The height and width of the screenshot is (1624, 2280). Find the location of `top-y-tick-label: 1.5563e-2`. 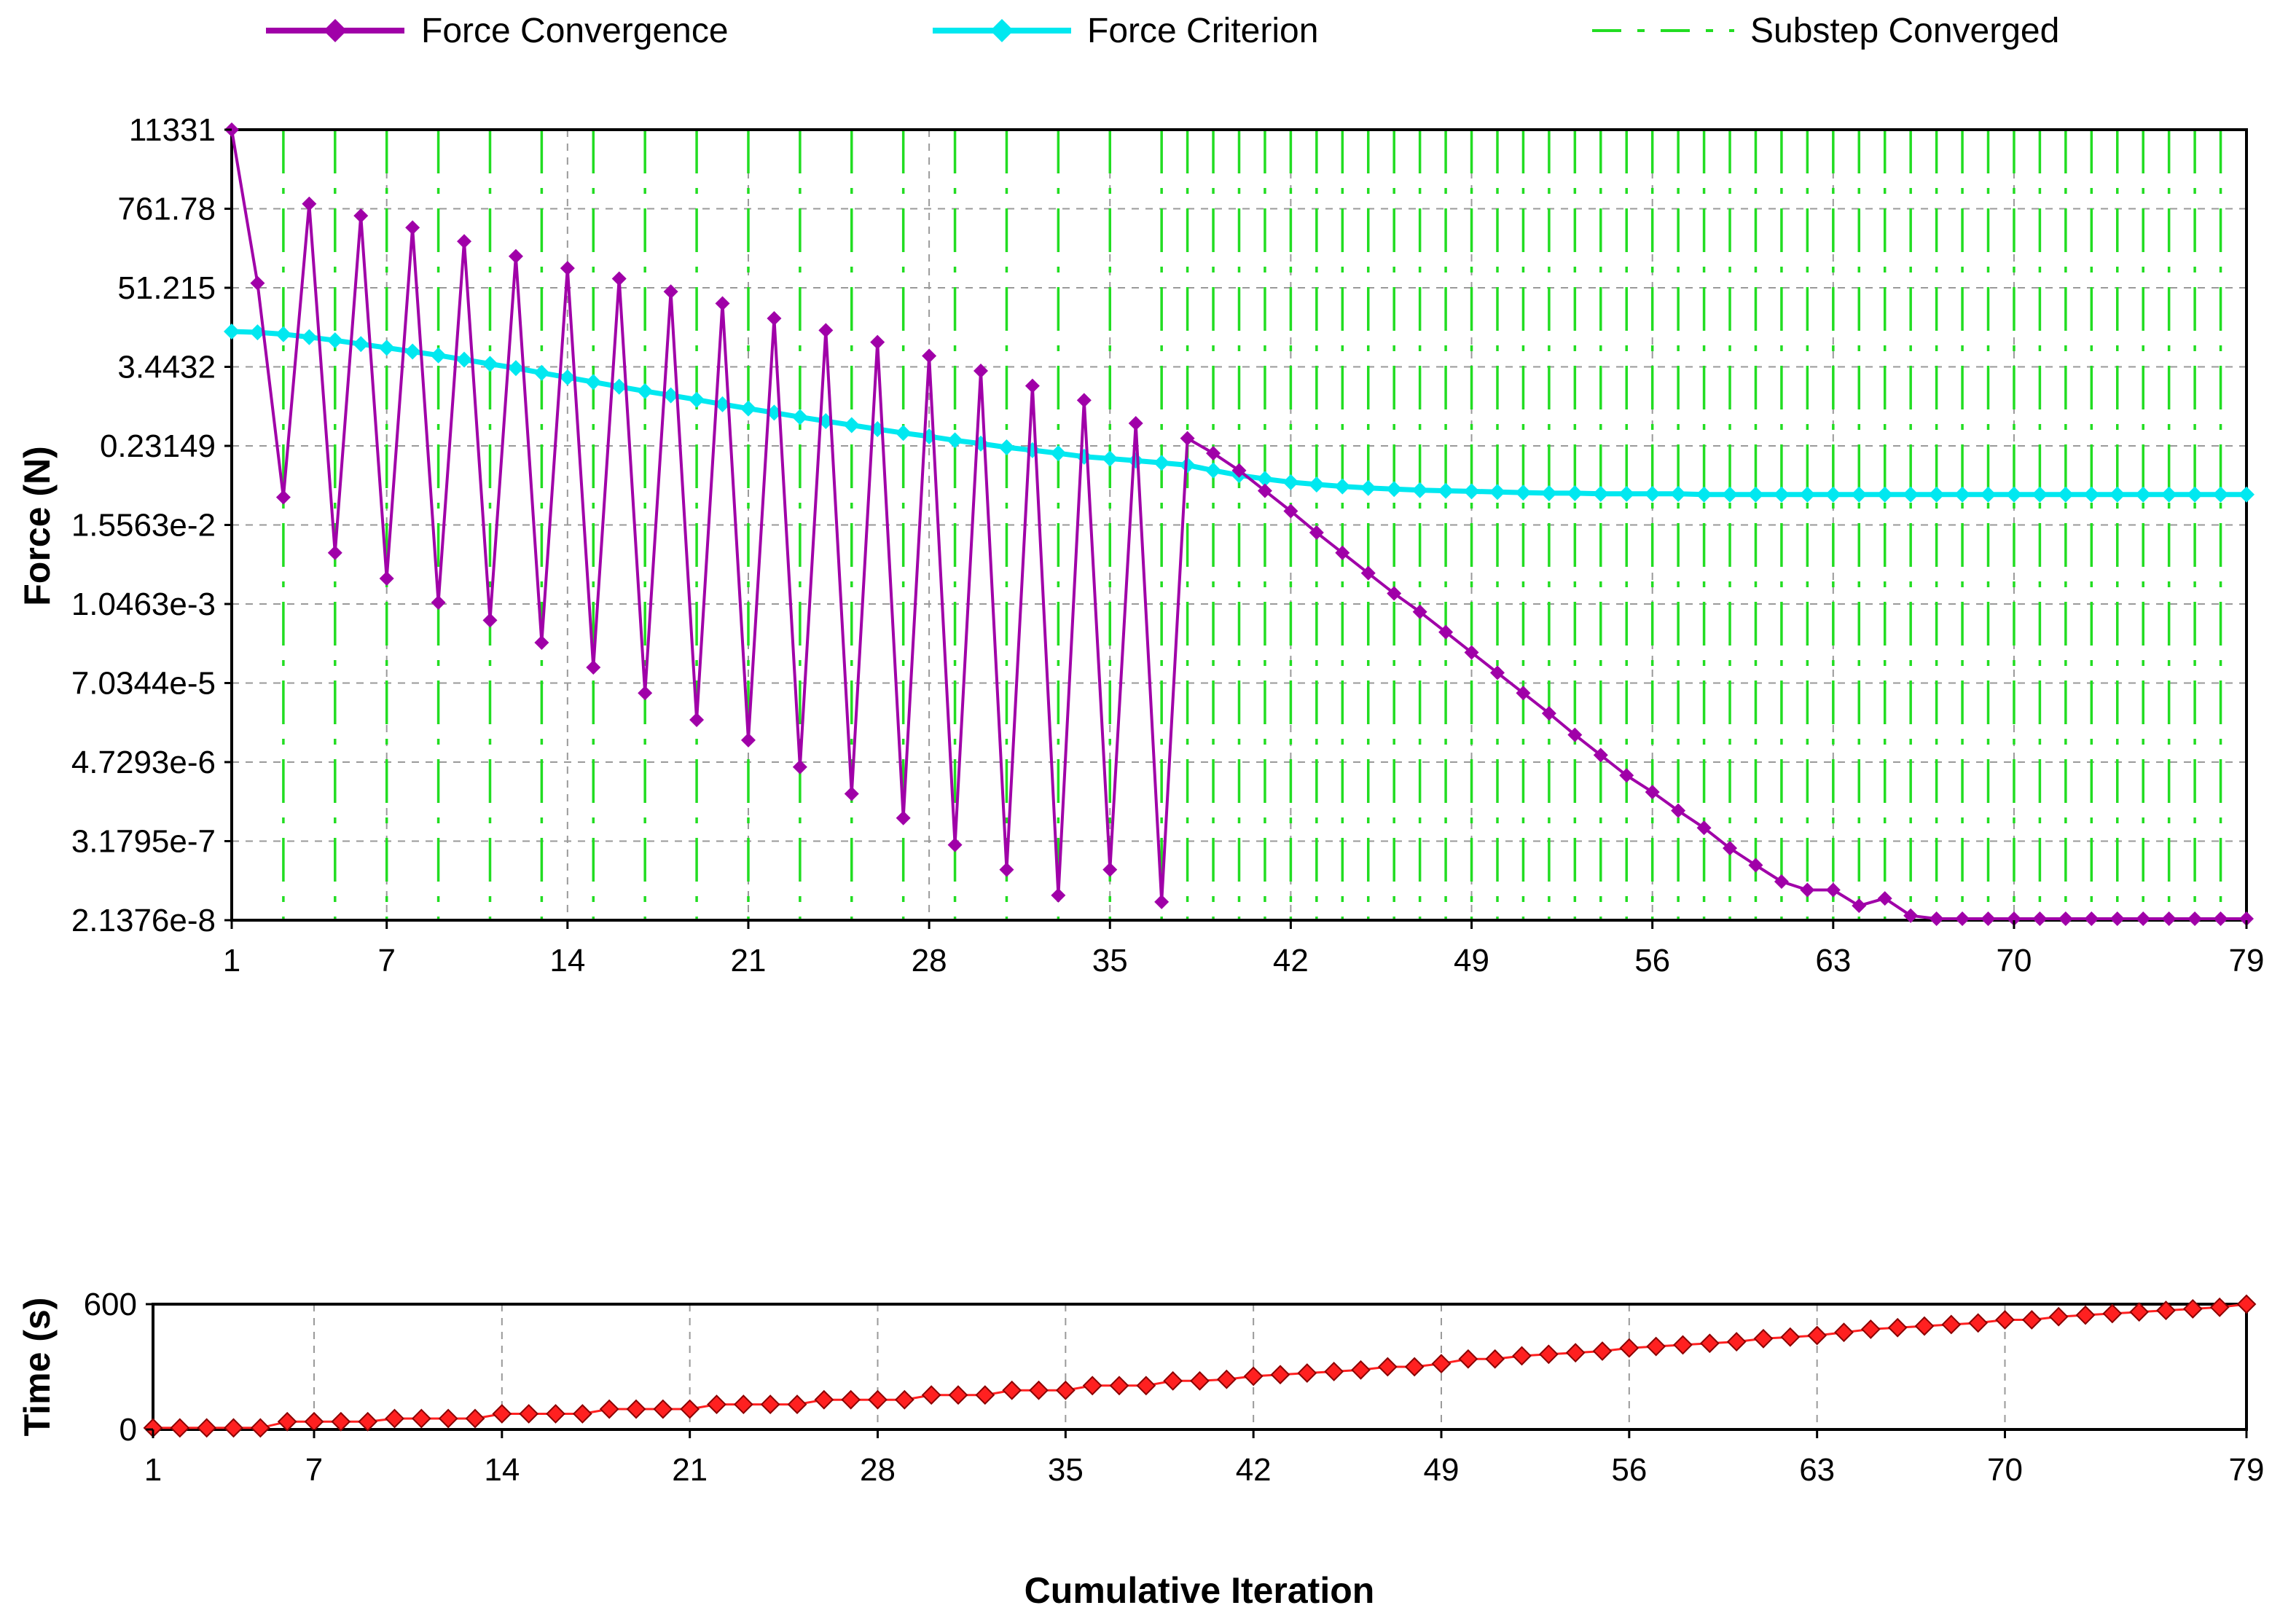

top-y-tick-label: 1.5563e-2 is located at coordinates (143, 526).